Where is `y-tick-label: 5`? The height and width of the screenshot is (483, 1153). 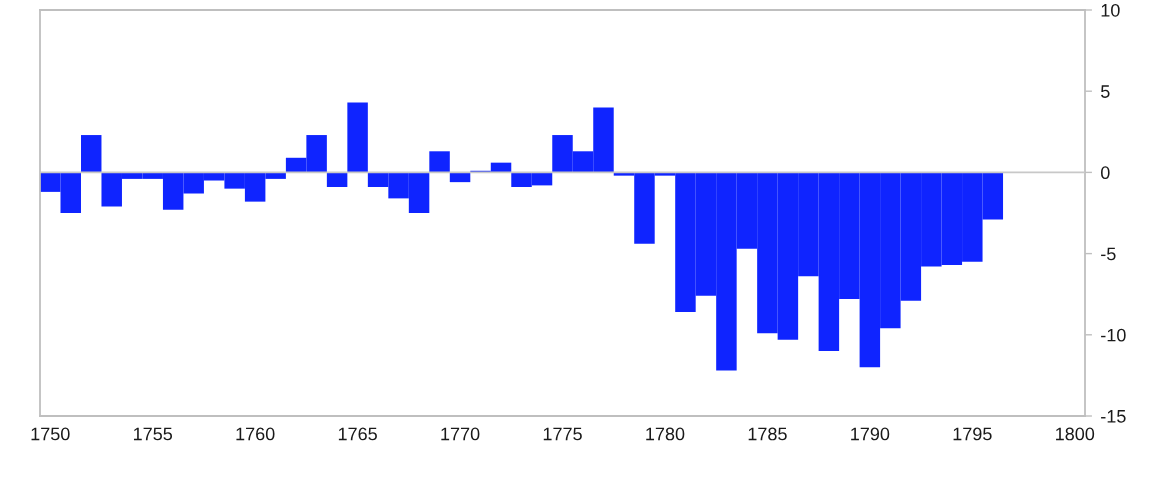
y-tick-label: 5 is located at coordinates (1105, 91).